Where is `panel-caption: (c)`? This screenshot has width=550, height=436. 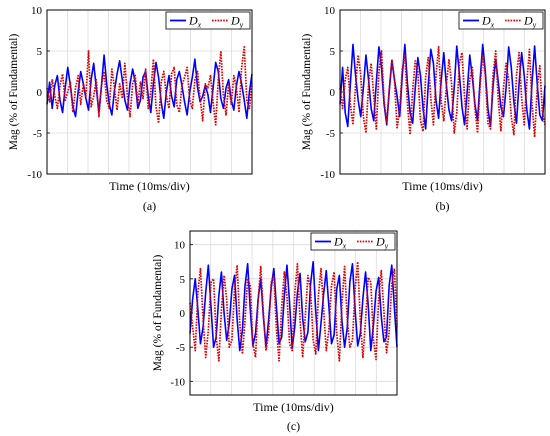
panel-caption: (c) is located at coordinates (293, 426).